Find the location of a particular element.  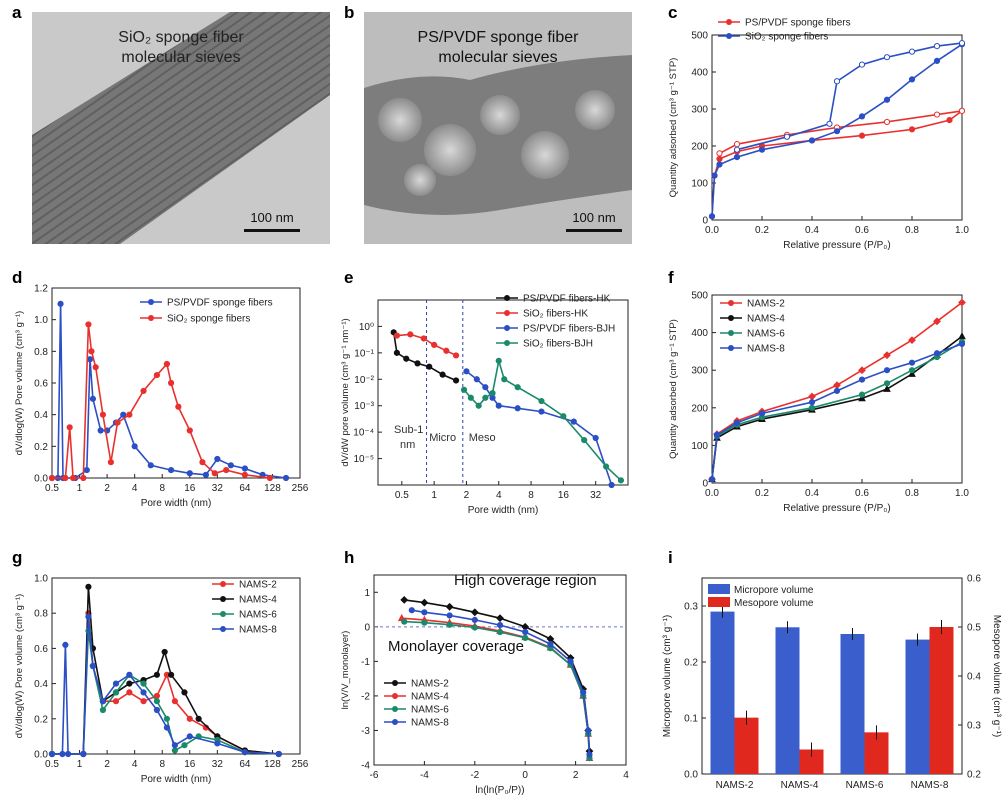

x-tick-label-g: 2 is located at coordinates (107, 764).